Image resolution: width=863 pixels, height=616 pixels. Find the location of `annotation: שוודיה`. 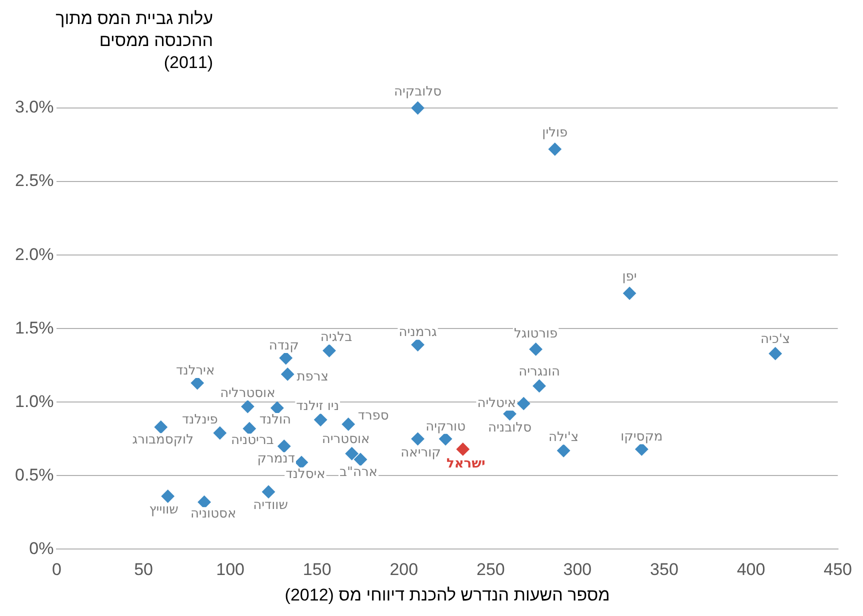

annotation: שוודיה is located at coordinates (270, 506).